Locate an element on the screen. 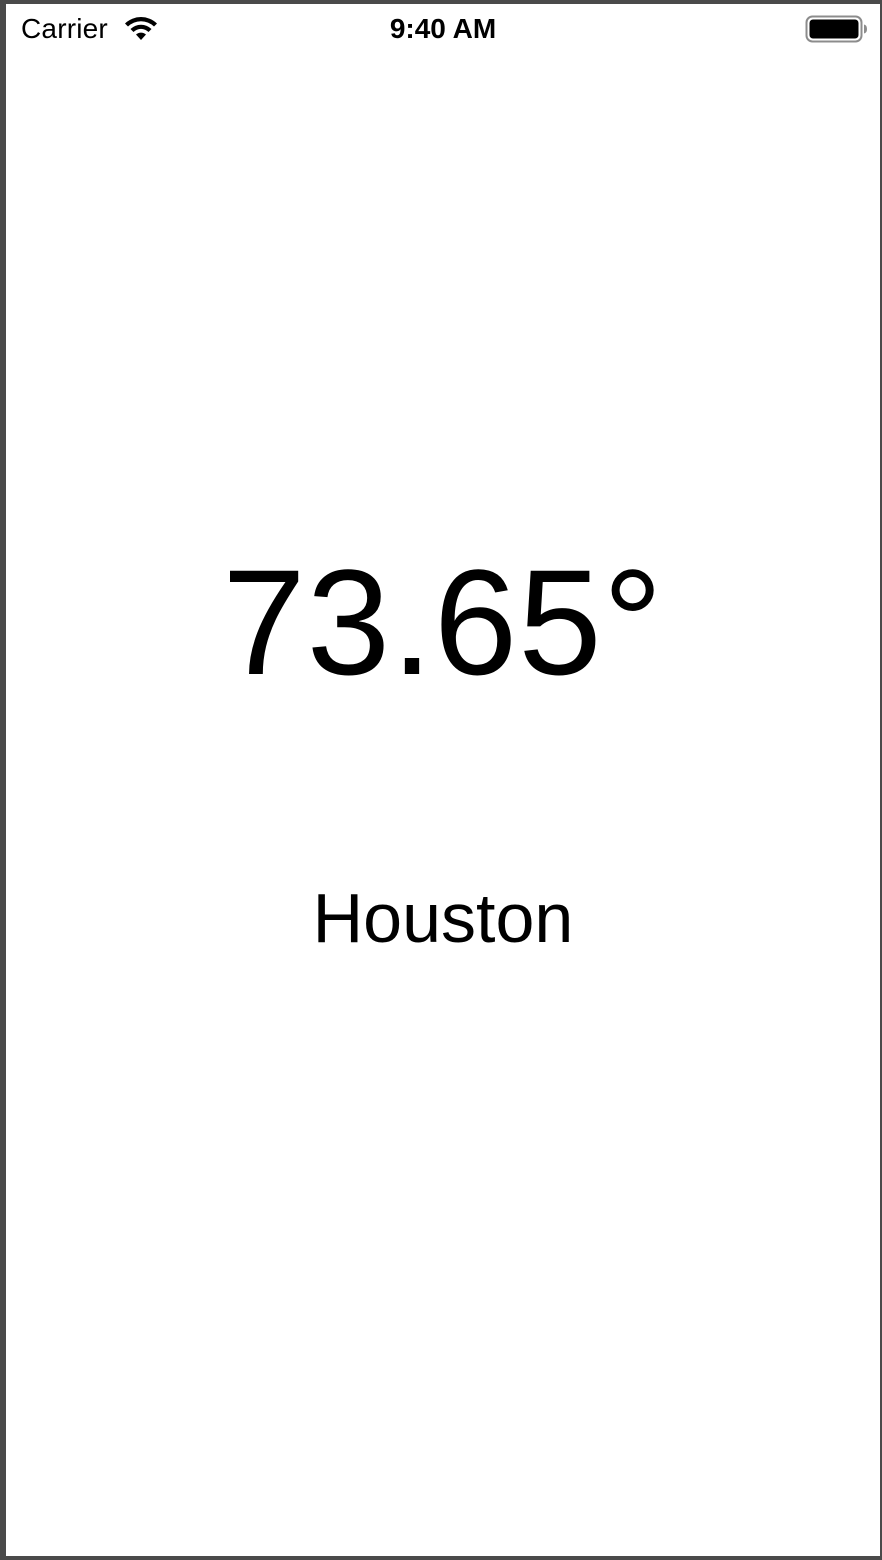  status-time: 9:40 AM is located at coordinates (443, 28).